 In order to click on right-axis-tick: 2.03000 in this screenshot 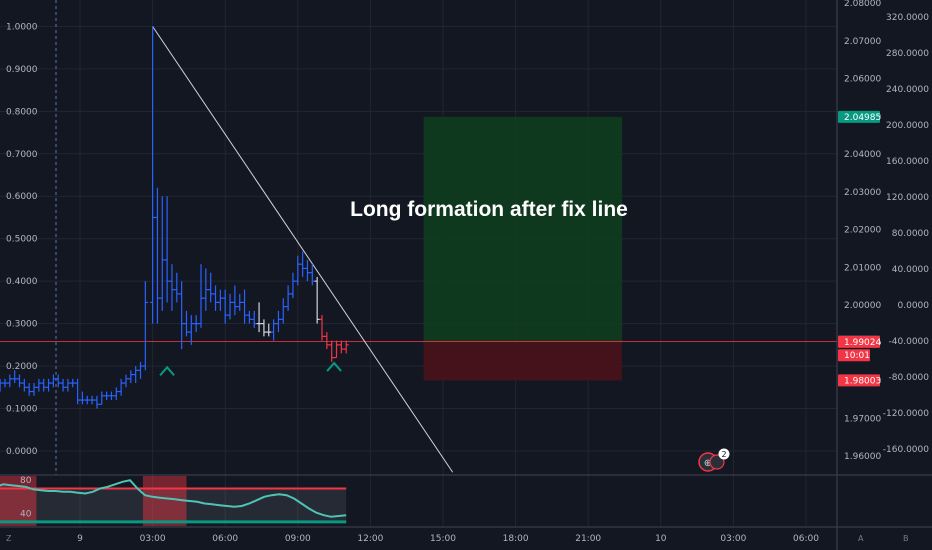, I will do `click(862, 193)`.